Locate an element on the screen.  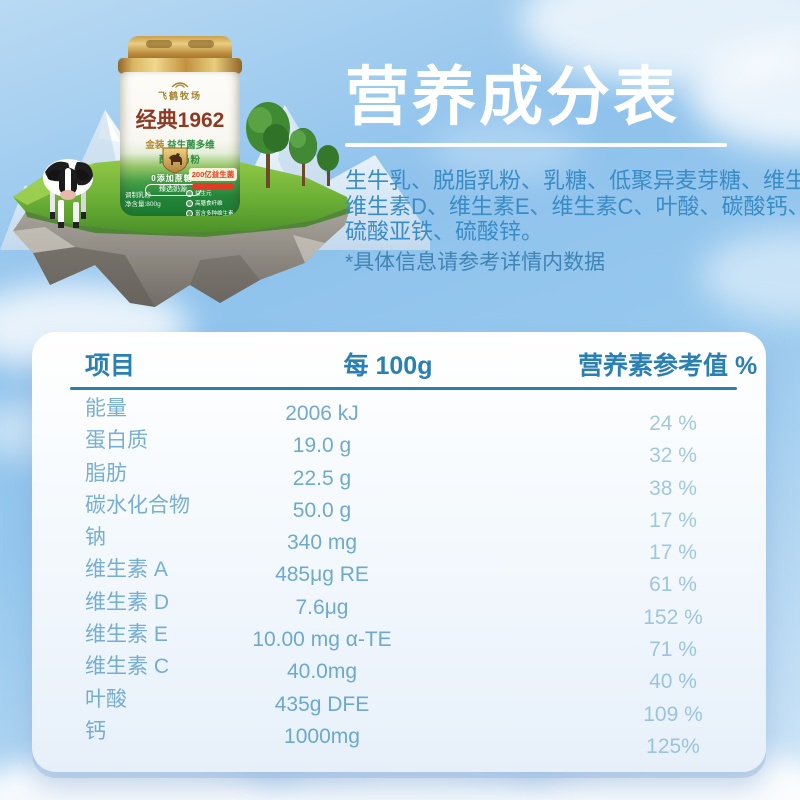
cell-item: 脂肪 is located at coordinates (106, 473).